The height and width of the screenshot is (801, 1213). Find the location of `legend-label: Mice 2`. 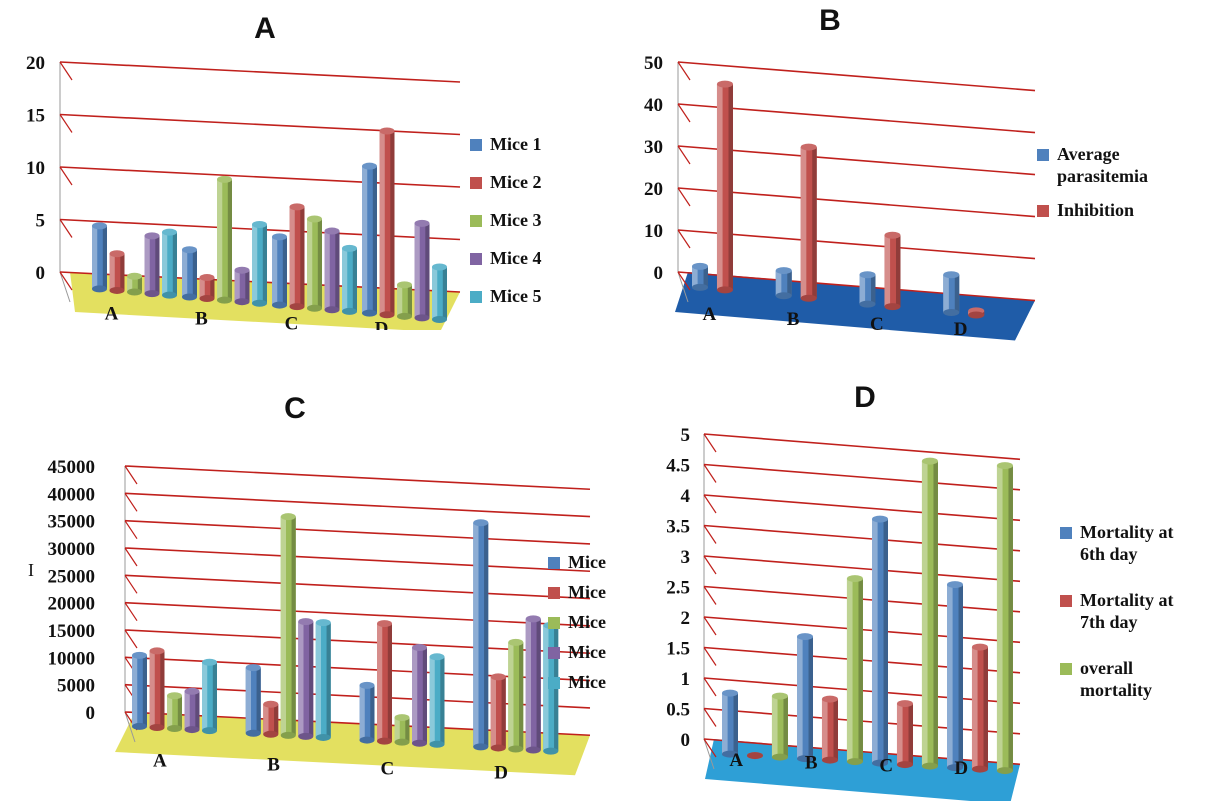

legend-label: Mice 2 is located at coordinates (515, 182).